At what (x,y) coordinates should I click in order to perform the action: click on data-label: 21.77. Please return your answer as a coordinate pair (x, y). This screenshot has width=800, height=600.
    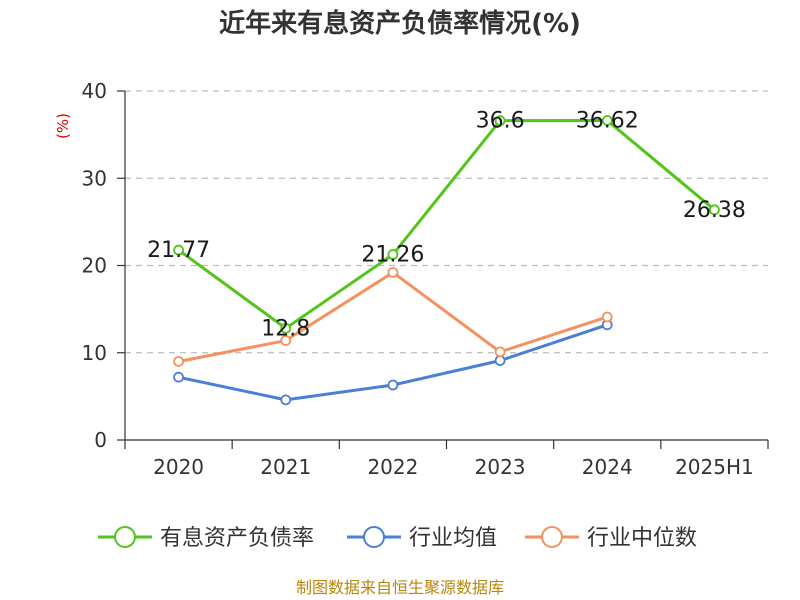
    Looking at the image, I should click on (178, 250).